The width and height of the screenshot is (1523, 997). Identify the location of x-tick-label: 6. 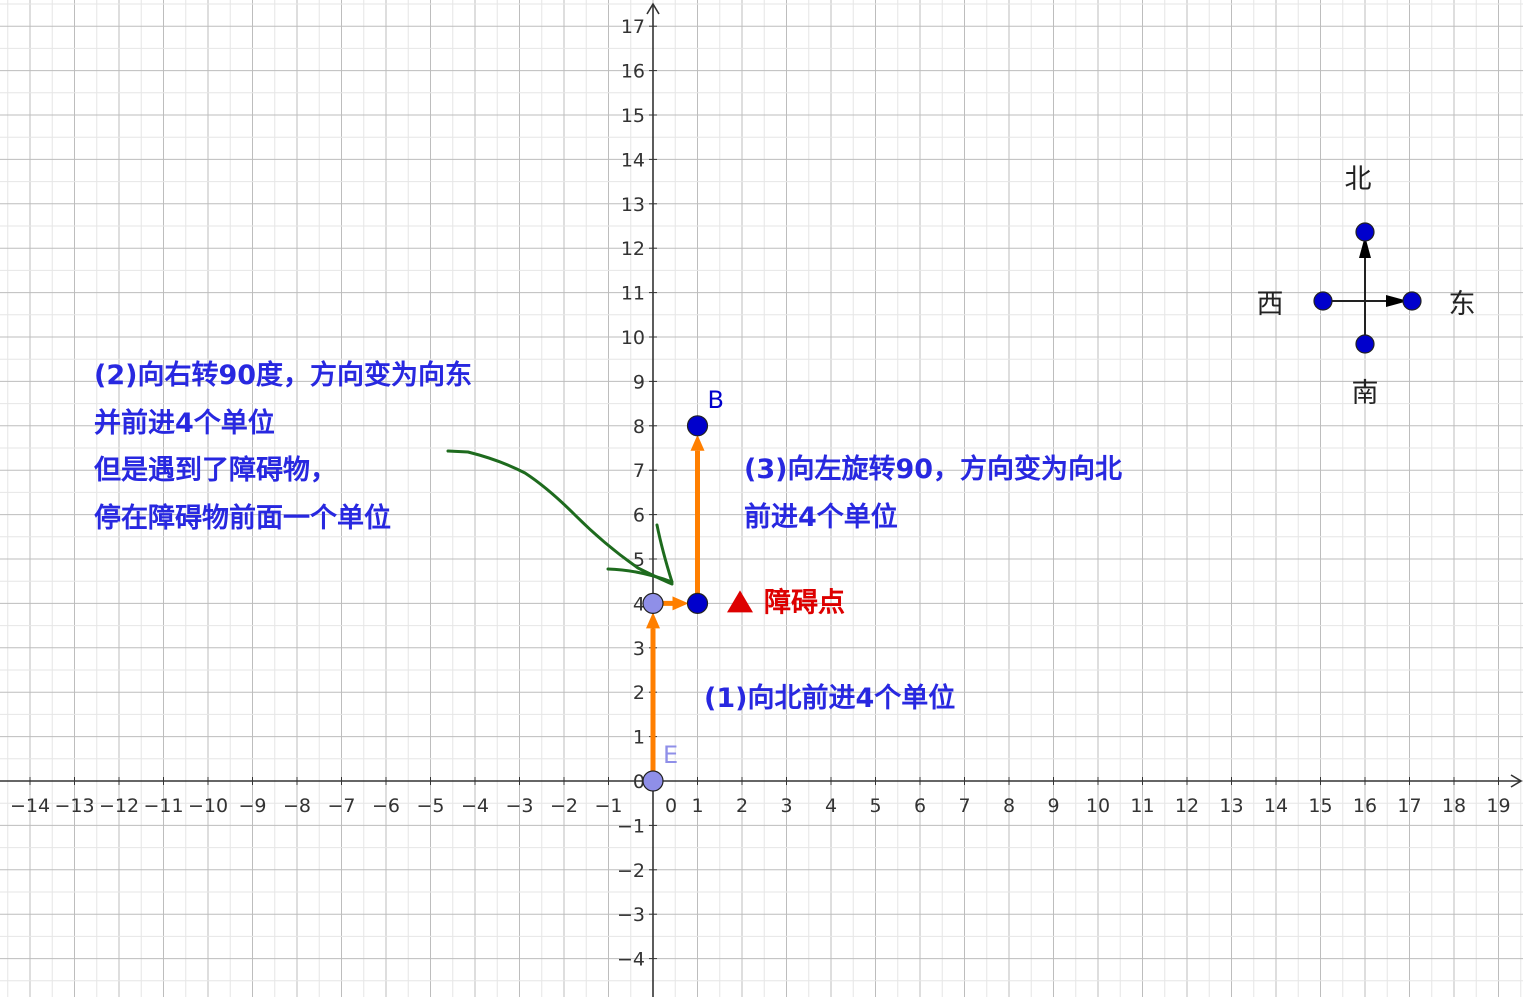
(920, 806).